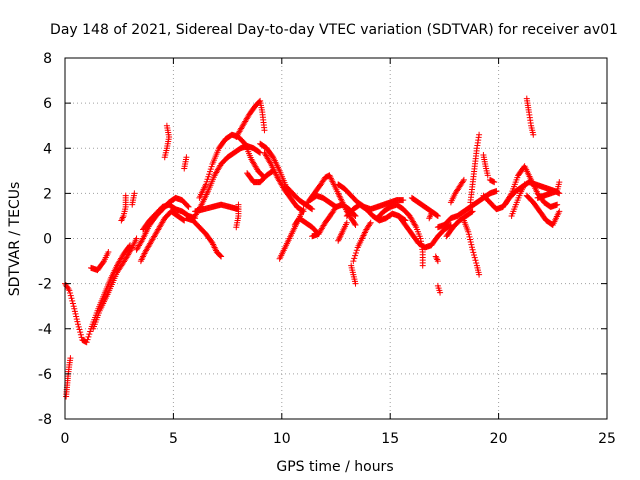 This screenshot has width=640, height=480. Describe the element at coordinates (45, 285) in the screenshot. I see `y-tick-label: -2` at that location.